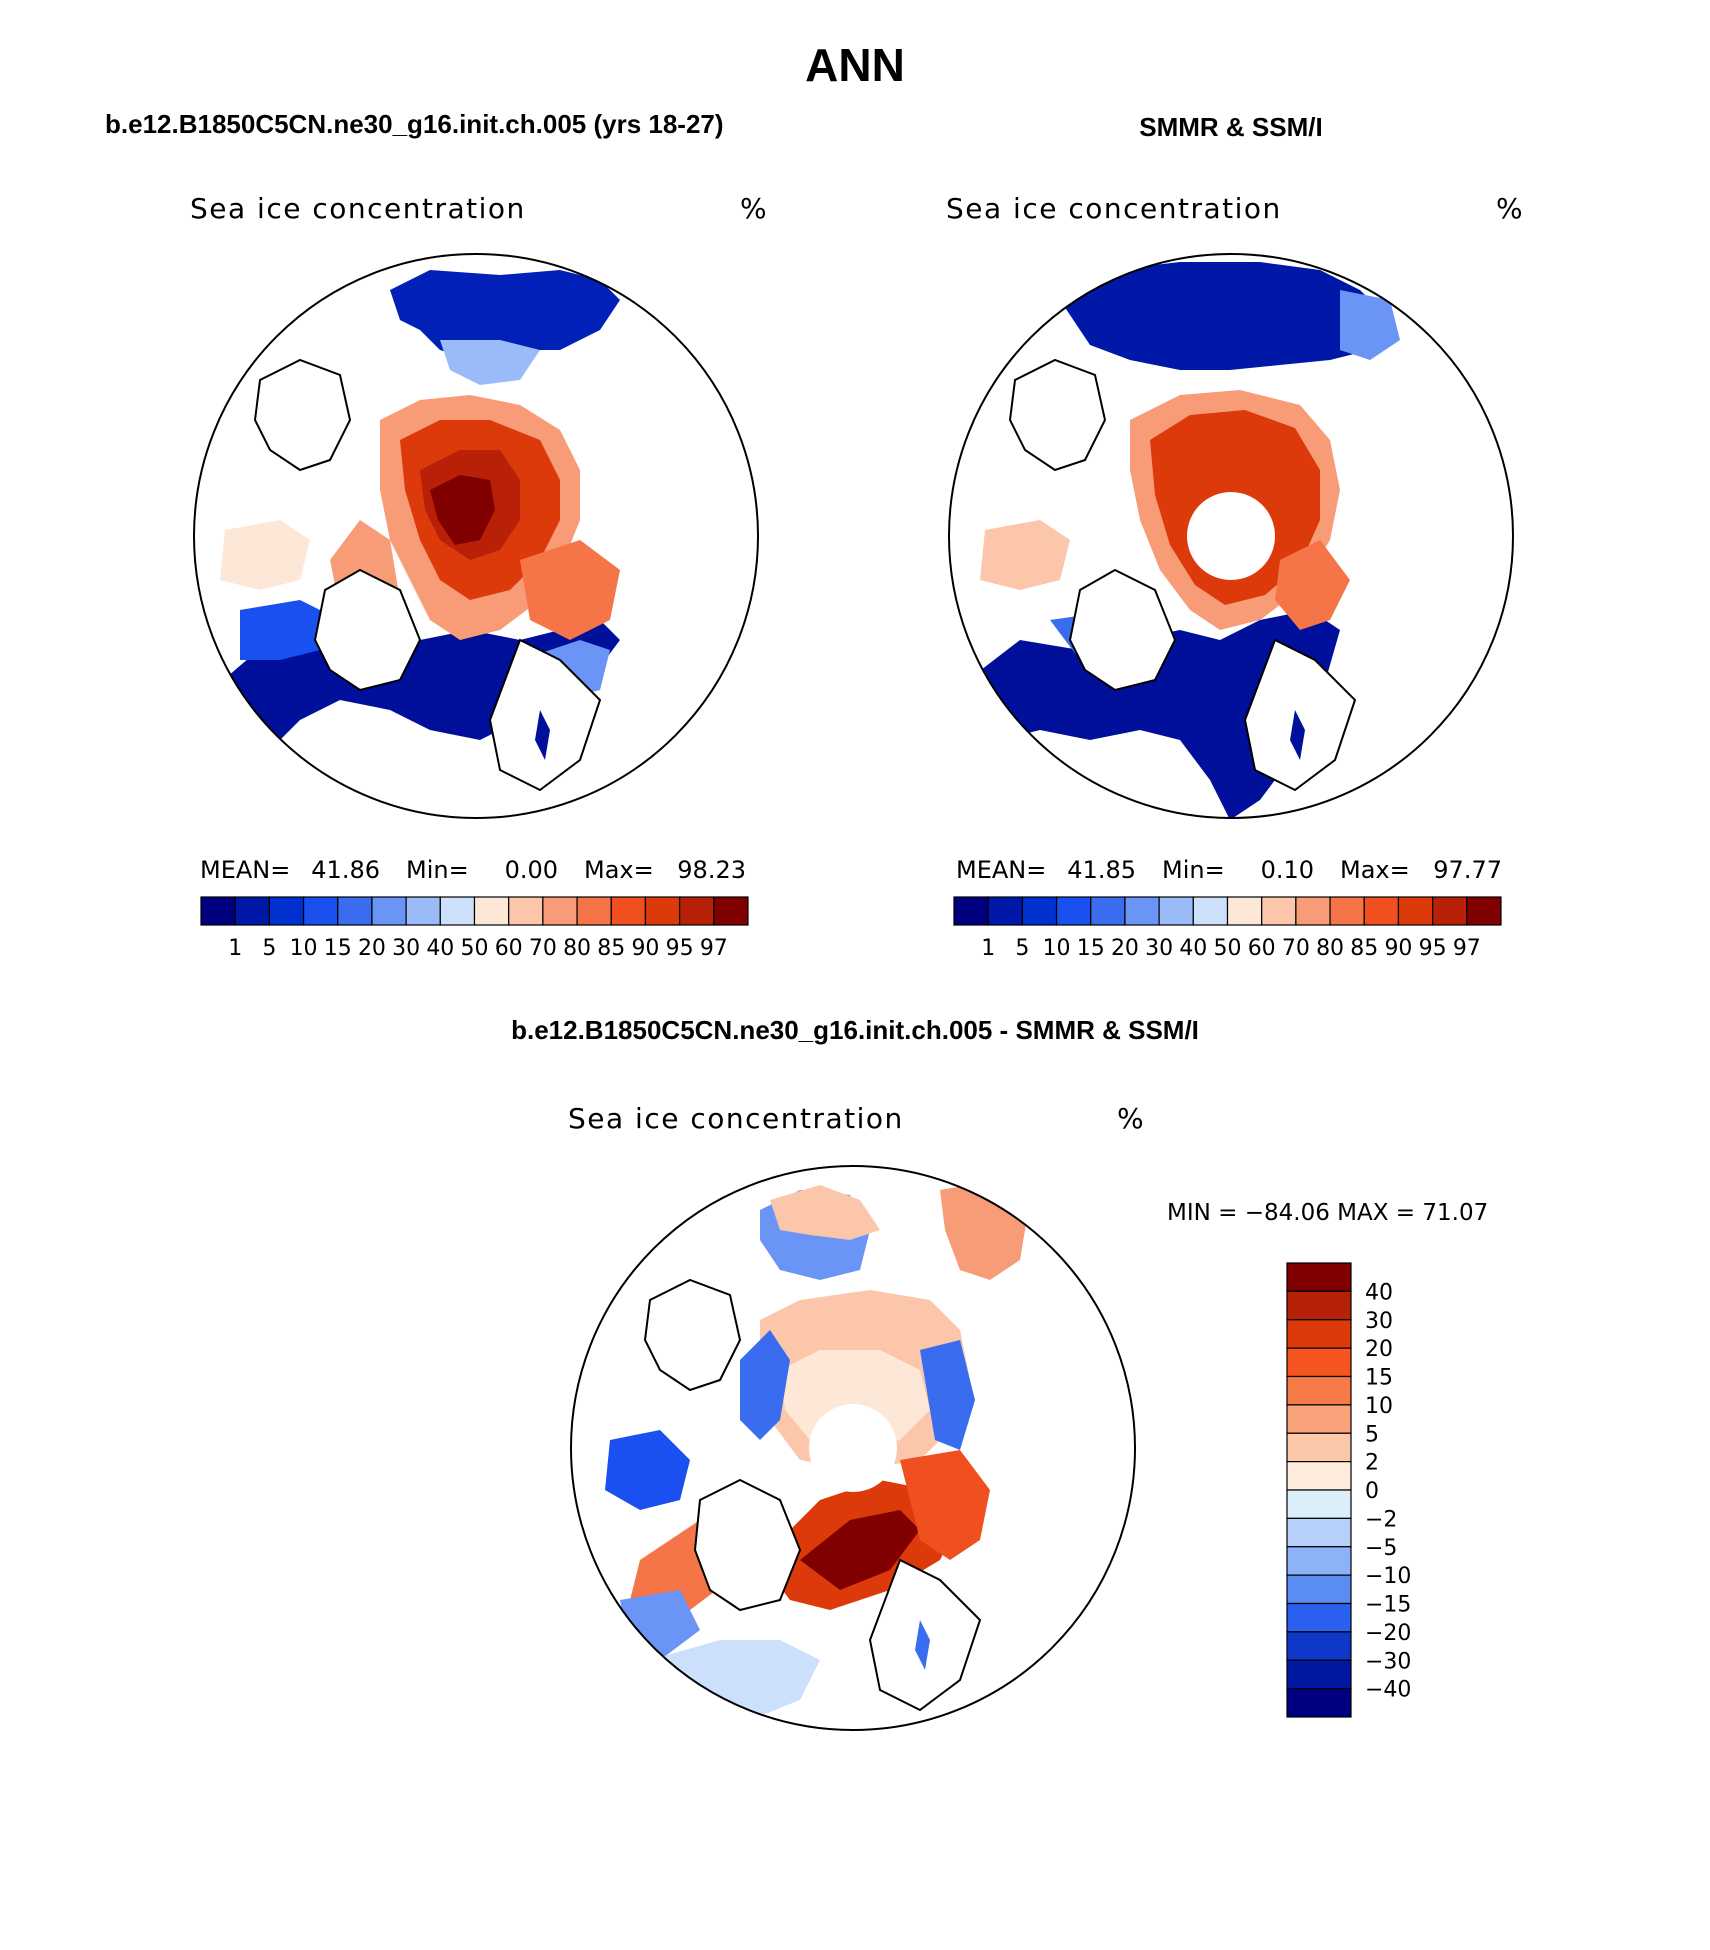  What do you see at coordinates (531, 870) in the screenshot?
I see `panel-left-min-value: 0.00` at bounding box center [531, 870].